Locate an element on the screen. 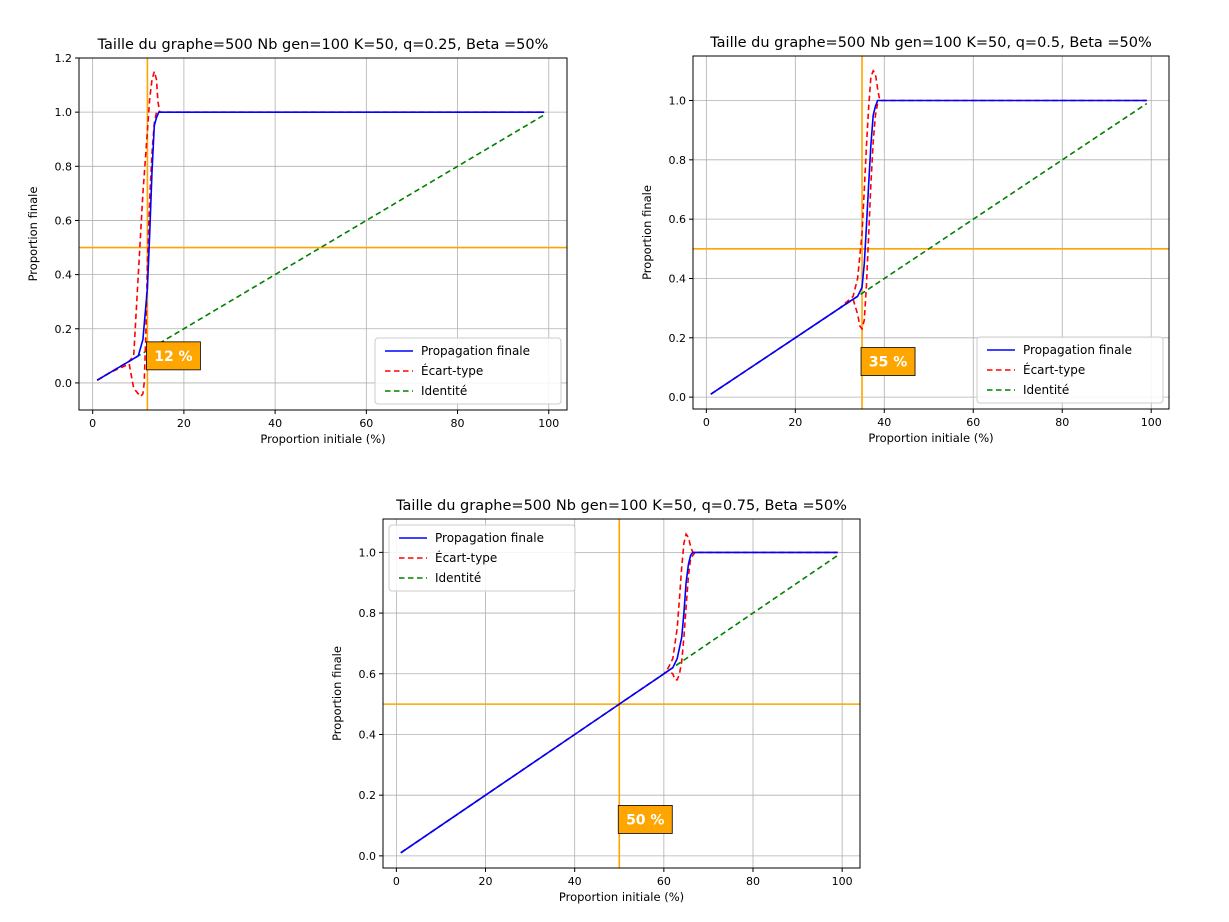 This screenshot has height=922, width=1229. chart-0-ytick-label: 1.0 is located at coordinates (64, 112).